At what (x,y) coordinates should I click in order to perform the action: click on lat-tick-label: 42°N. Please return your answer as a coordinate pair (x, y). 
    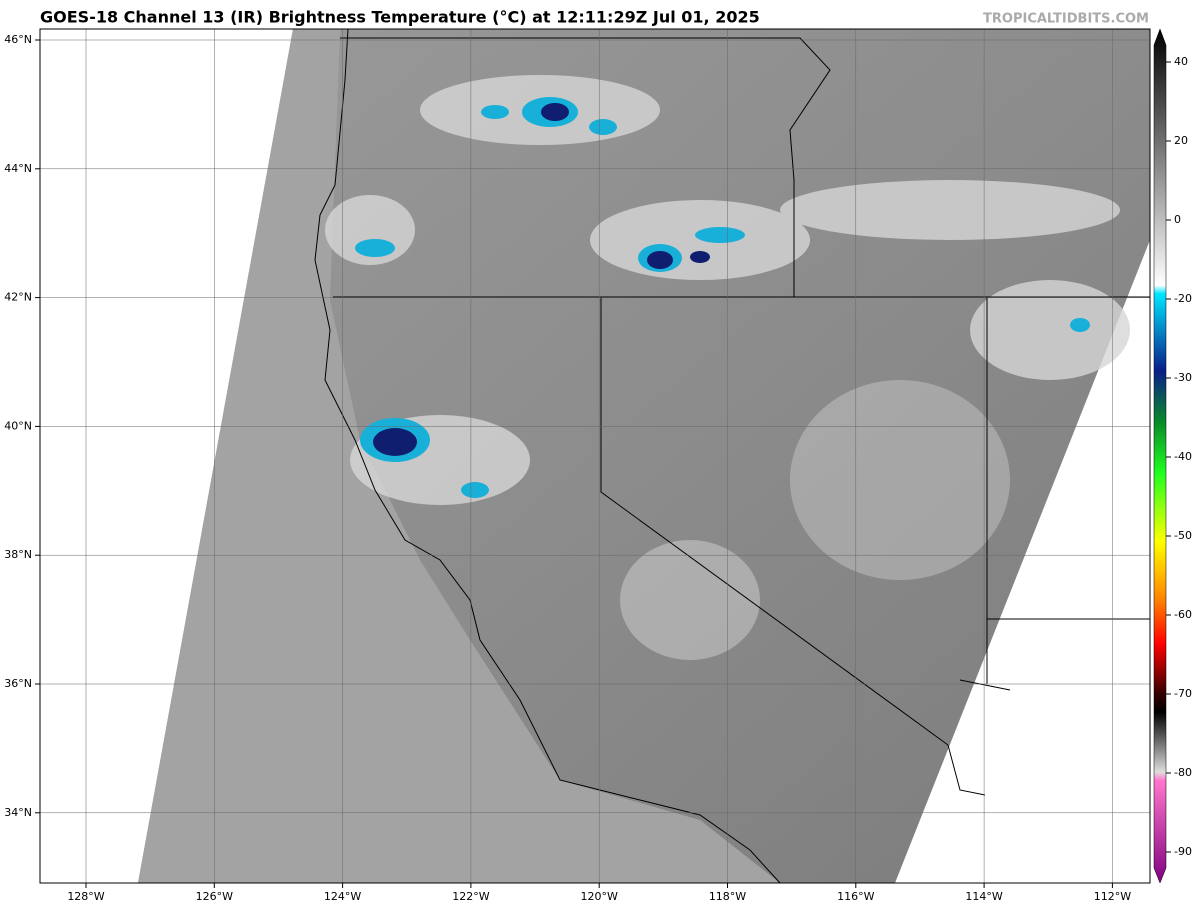
    Looking at the image, I should click on (18, 297).